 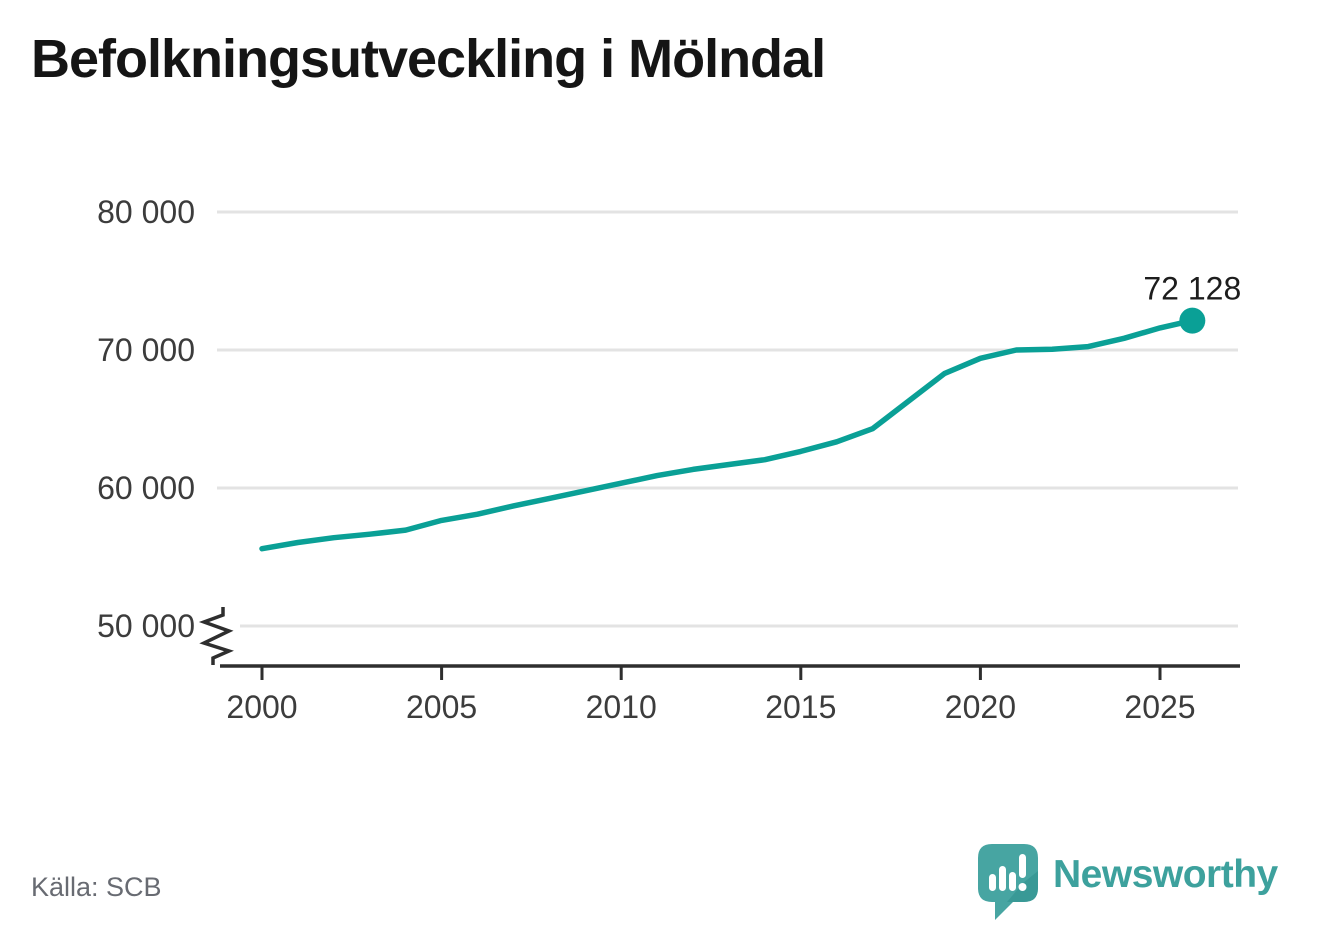 I want to click on x-tick-label: 2020, so click(x=980, y=707).